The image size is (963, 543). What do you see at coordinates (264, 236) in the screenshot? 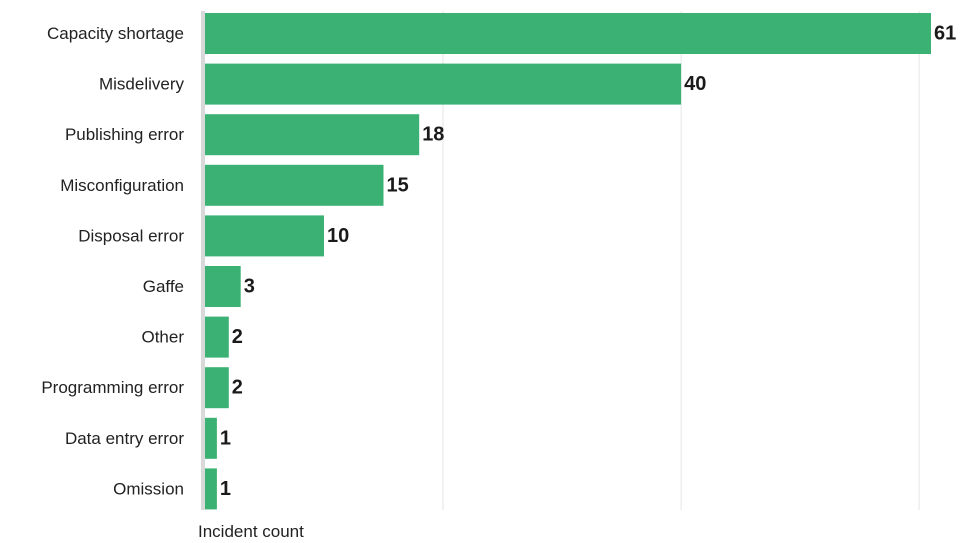
I see `bar-disposal-error` at bounding box center [264, 236].